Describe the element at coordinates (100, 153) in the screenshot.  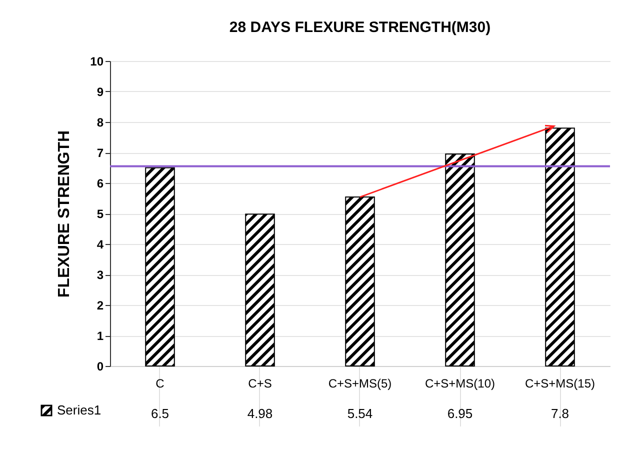
I see `y-tick-label: 7` at that location.